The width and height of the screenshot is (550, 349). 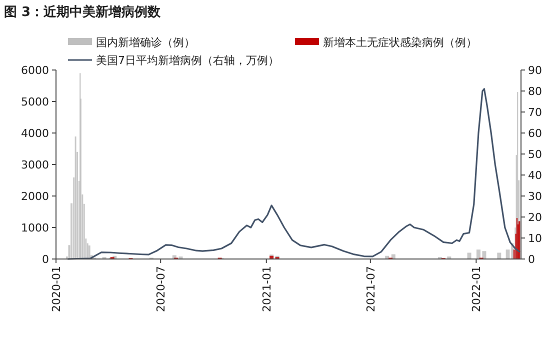 I want to click on legend-label: 美国7日平均新增病例（右轴，万例）, so click(x=187, y=60).